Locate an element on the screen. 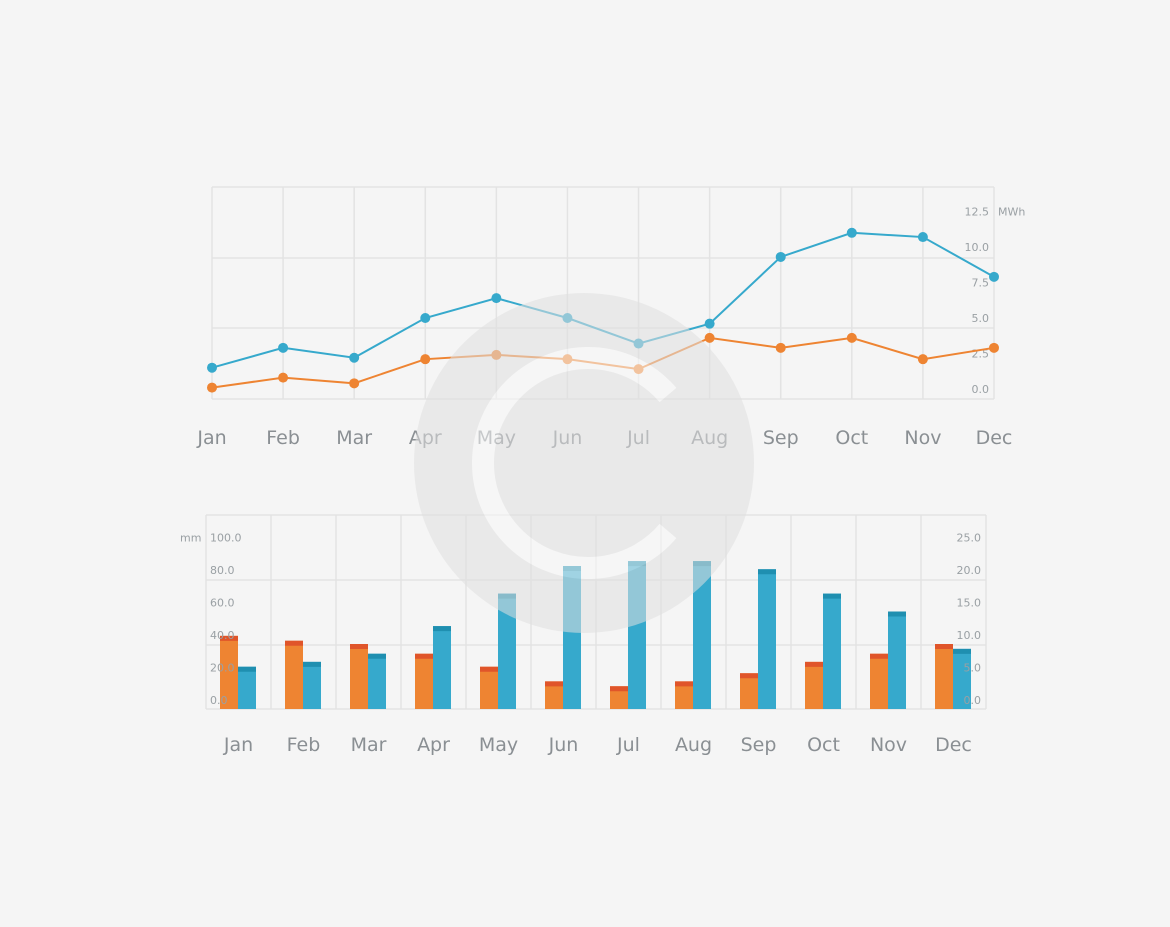 The width and height of the screenshot is (1170, 927). bar-chart-ytick-left: 40.0 is located at coordinates (222, 635).